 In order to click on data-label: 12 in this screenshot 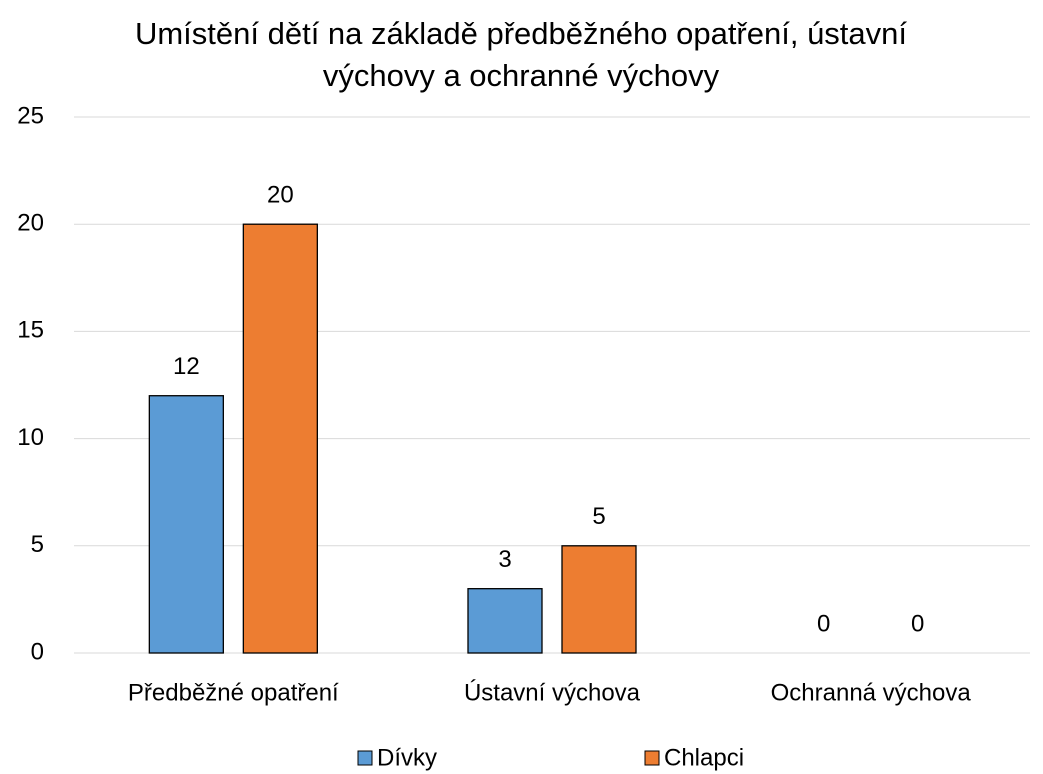, I will do `click(186, 366)`.